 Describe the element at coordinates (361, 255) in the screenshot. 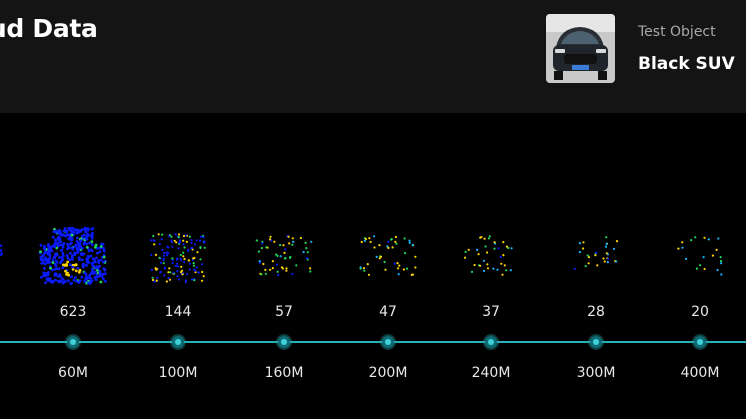

I see `point-cloud-strip` at that location.